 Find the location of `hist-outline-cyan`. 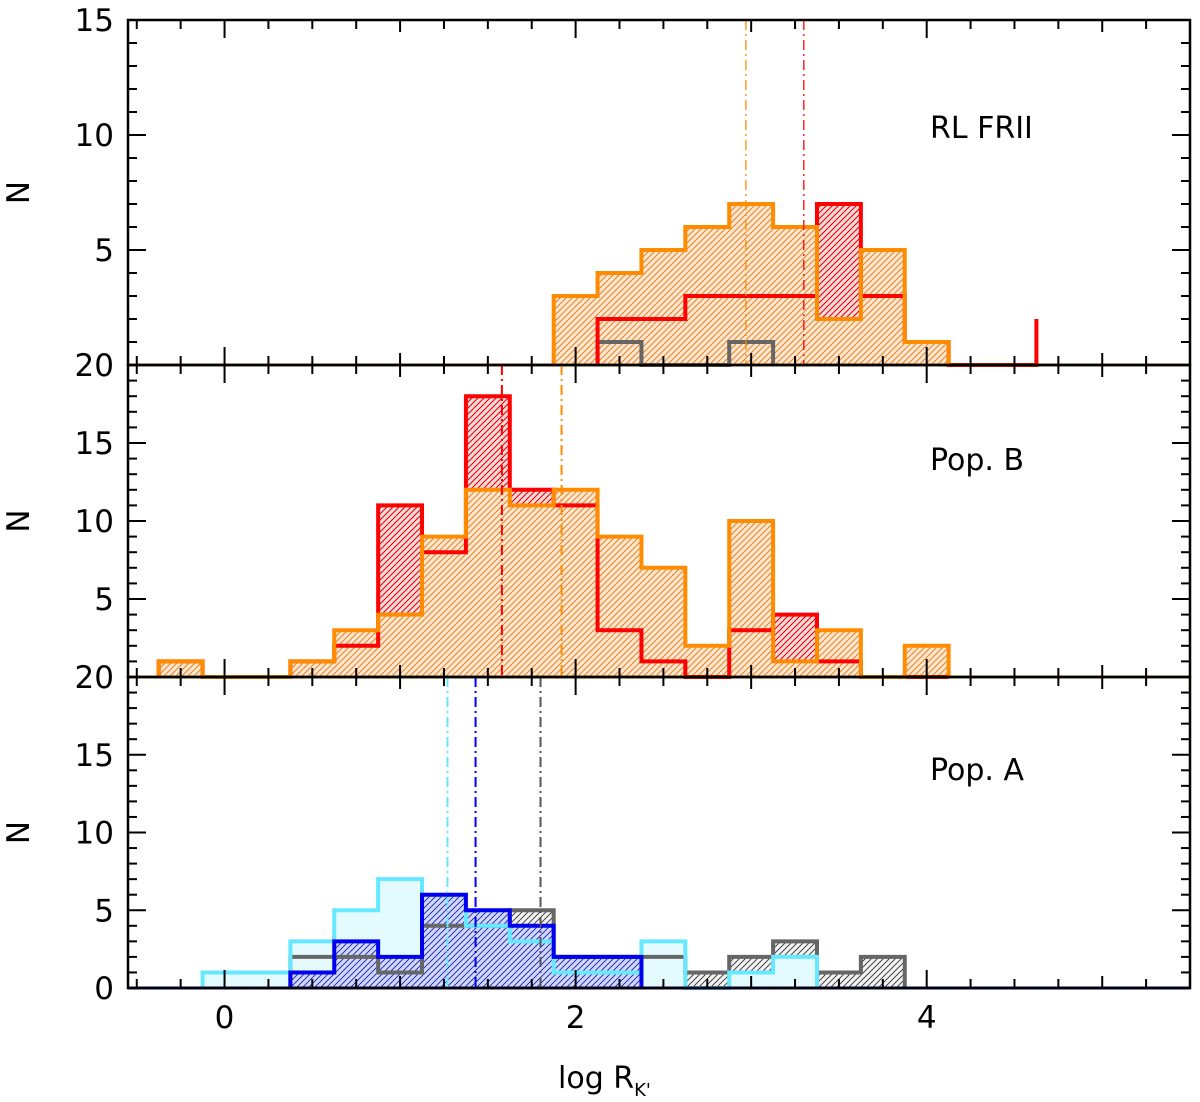

hist-outline-cyan is located at coordinates (509, 933).